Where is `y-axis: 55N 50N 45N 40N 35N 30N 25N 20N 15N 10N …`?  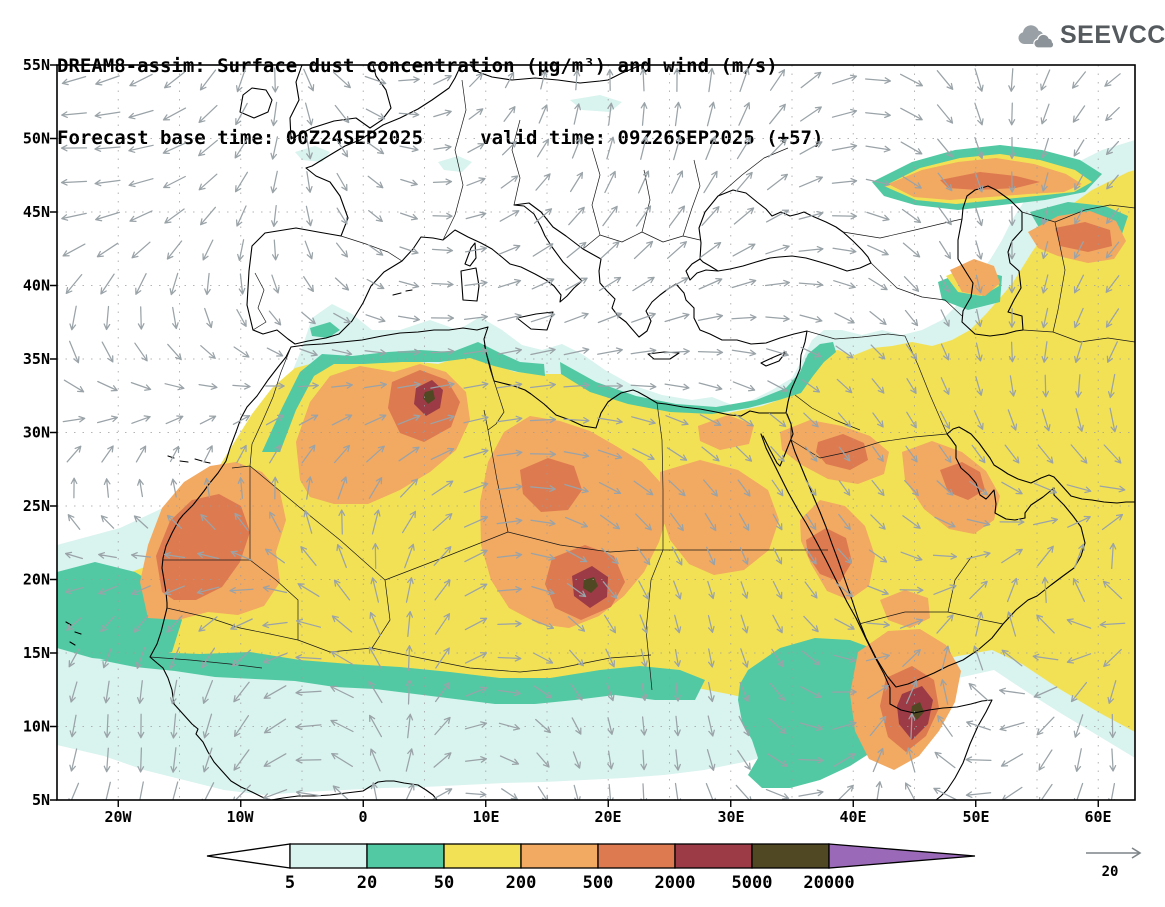
y-axis: 55N 50N 45N 40N 35N 30N 25N 20N 15N 10N … is located at coordinates (36, 432).